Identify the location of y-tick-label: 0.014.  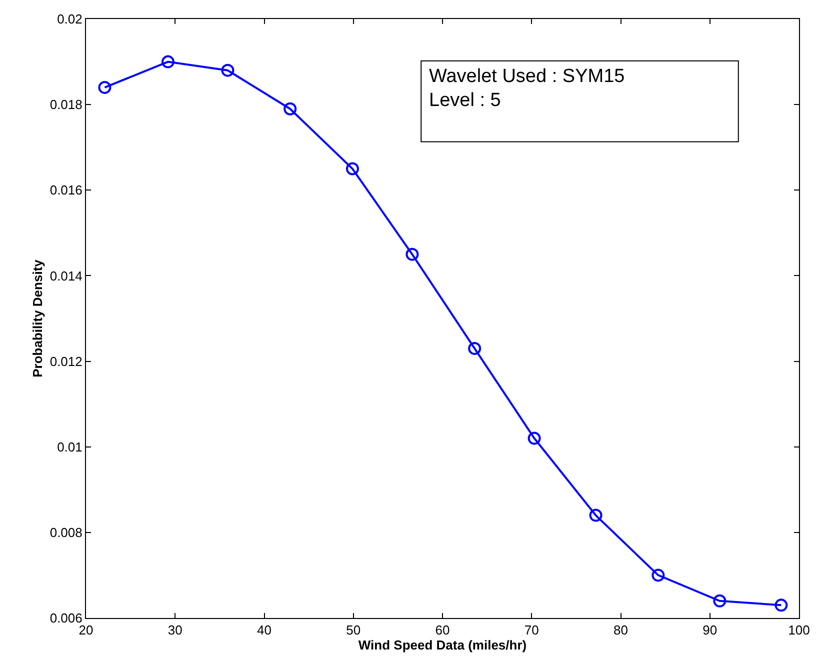
(66, 276).